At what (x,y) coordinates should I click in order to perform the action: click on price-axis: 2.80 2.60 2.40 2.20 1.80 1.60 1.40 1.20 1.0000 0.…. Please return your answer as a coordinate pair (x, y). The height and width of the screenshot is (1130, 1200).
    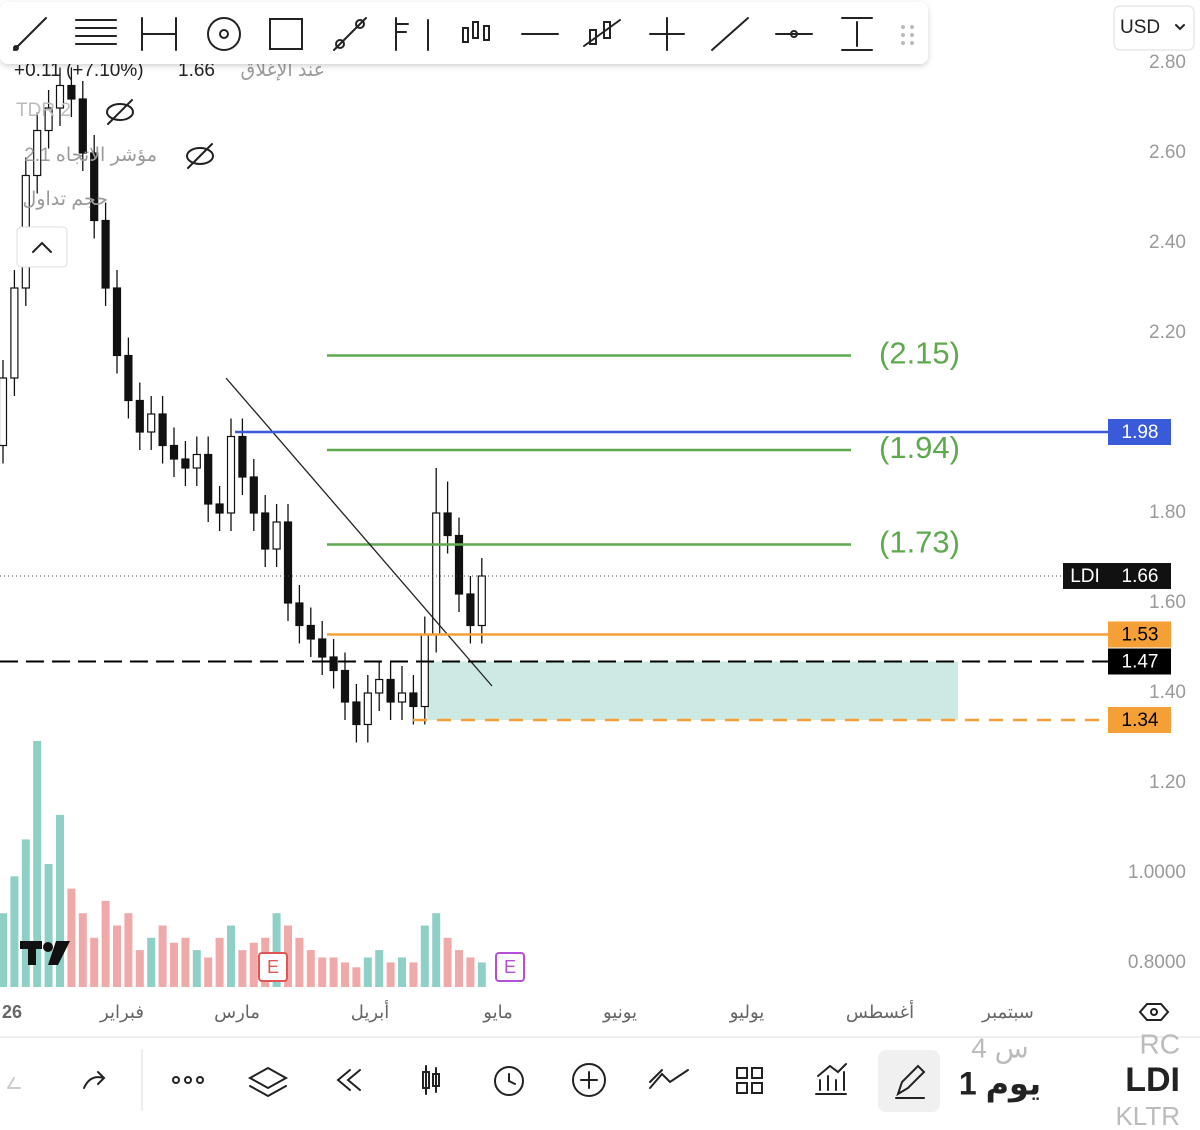
    Looking at the image, I should click on (1143, 512).